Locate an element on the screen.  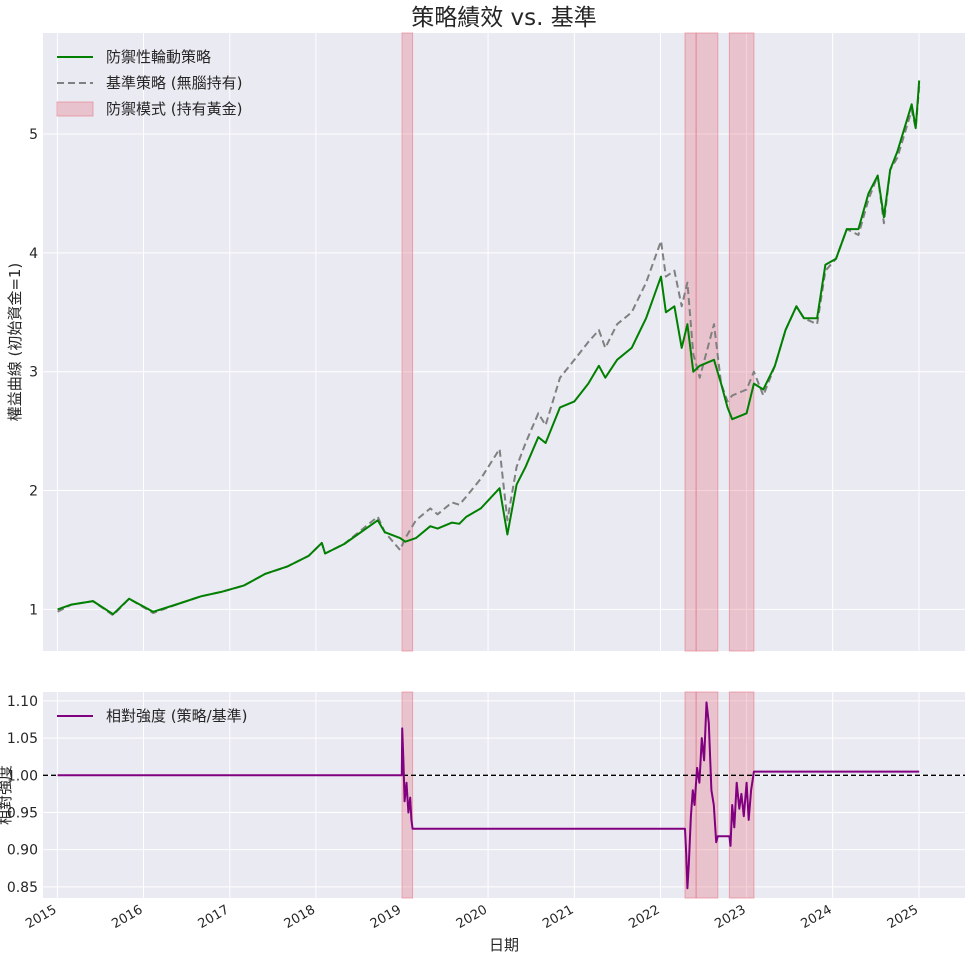
legend-label-benchmark: 基準策略 (無腦持有) is located at coordinates (174, 83).